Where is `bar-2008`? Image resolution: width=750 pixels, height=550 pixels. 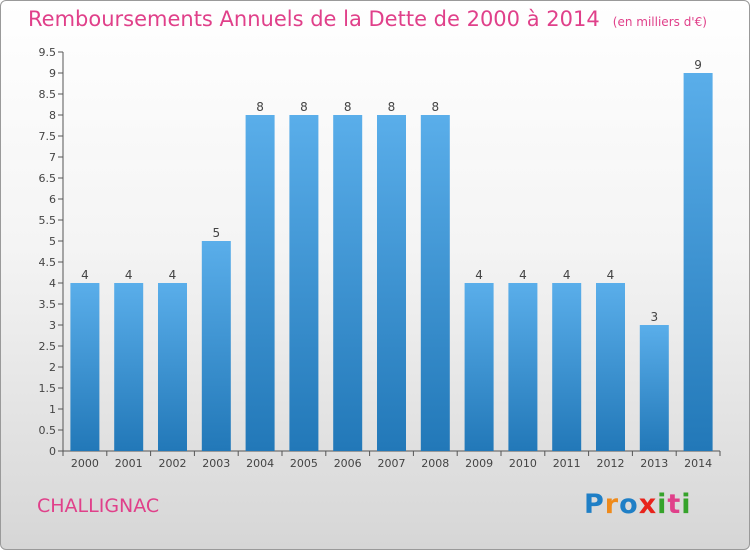 bar-2008 is located at coordinates (435, 283).